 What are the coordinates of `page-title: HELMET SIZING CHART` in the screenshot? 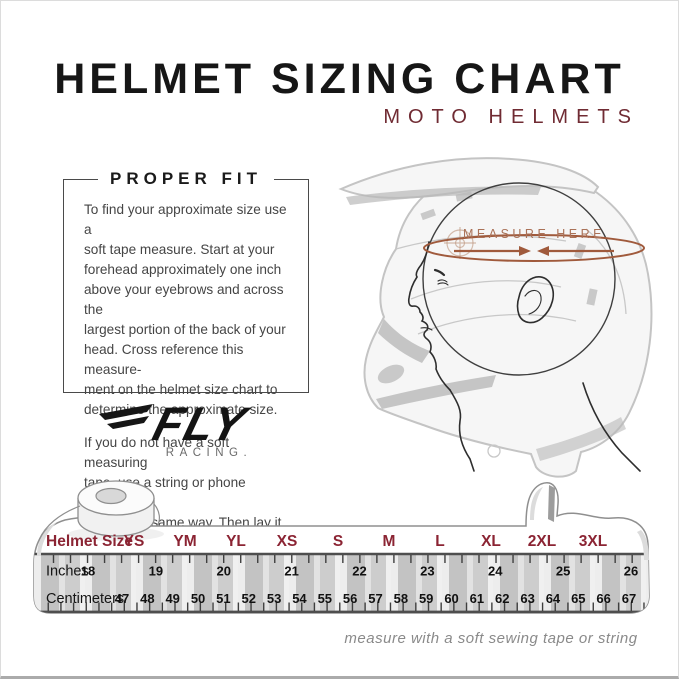 It's located at (339, 79).